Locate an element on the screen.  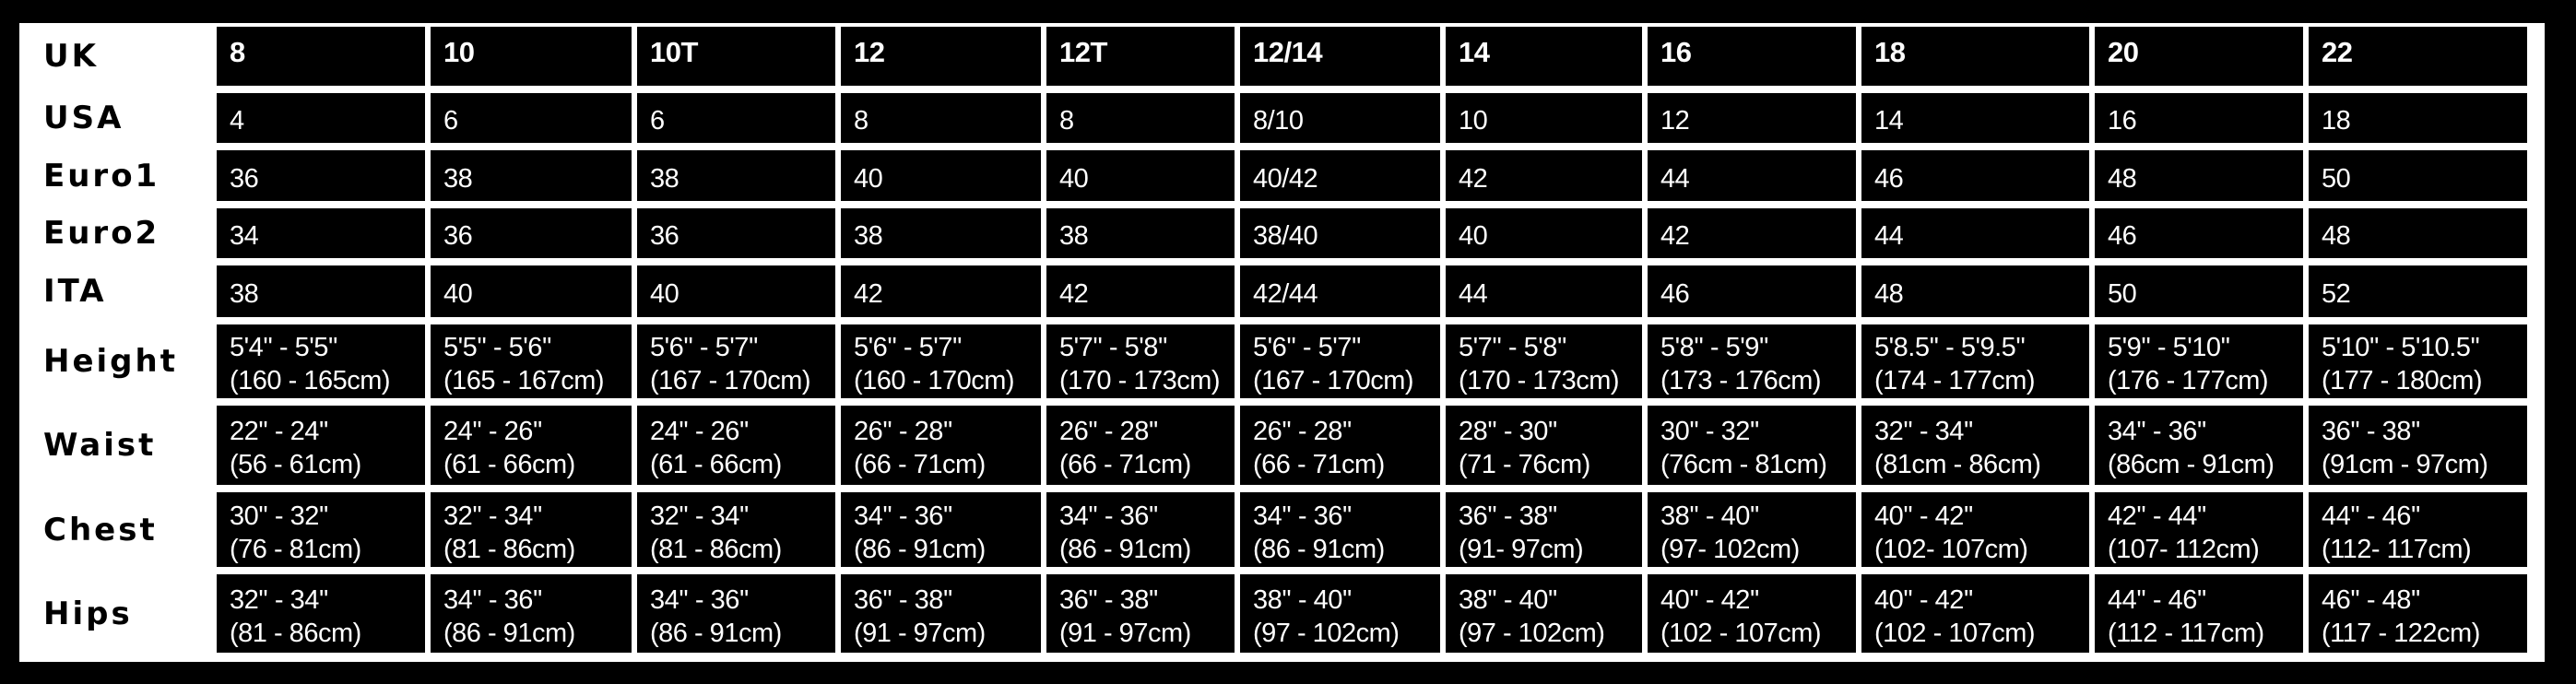
cell-cm: (97 - 102cm) is located at coordinates (1326, 633).